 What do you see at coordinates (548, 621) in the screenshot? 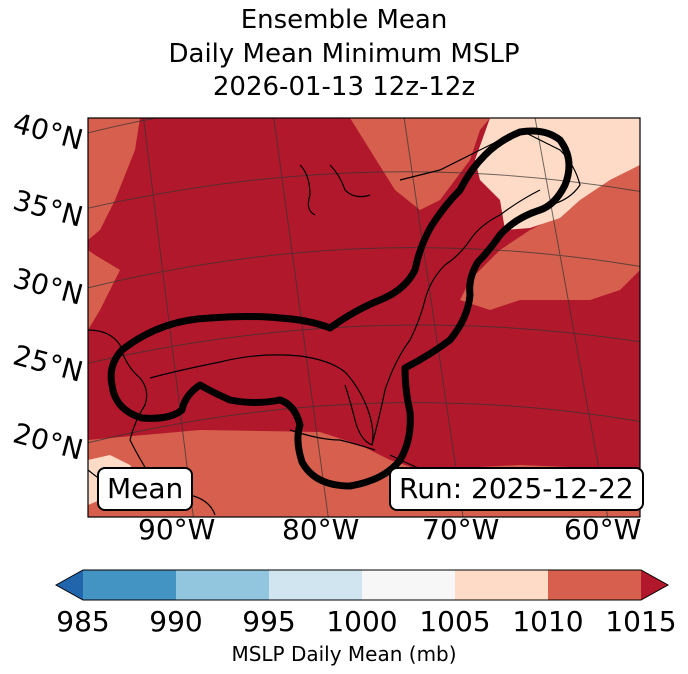
I see `colorbar-tick-1010: 1010` at bounding box center [548, 621].